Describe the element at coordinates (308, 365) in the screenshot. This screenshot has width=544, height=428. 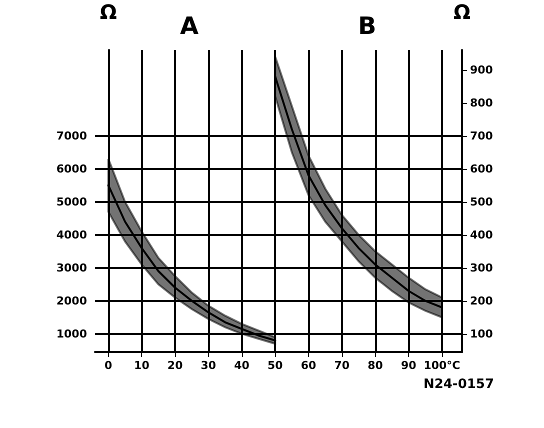
I see `x-tick-label: 60` at that location.